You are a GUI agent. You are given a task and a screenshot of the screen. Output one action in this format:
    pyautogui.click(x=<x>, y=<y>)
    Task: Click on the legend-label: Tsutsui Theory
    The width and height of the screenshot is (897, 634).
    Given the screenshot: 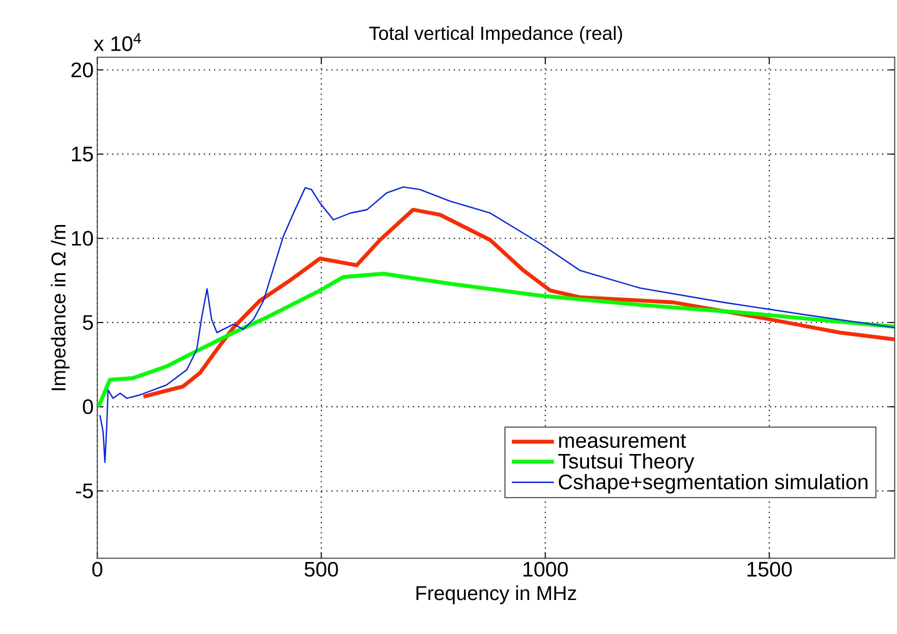 What is the action you would take?
    pyautogui.click(x=626, y=463)
    